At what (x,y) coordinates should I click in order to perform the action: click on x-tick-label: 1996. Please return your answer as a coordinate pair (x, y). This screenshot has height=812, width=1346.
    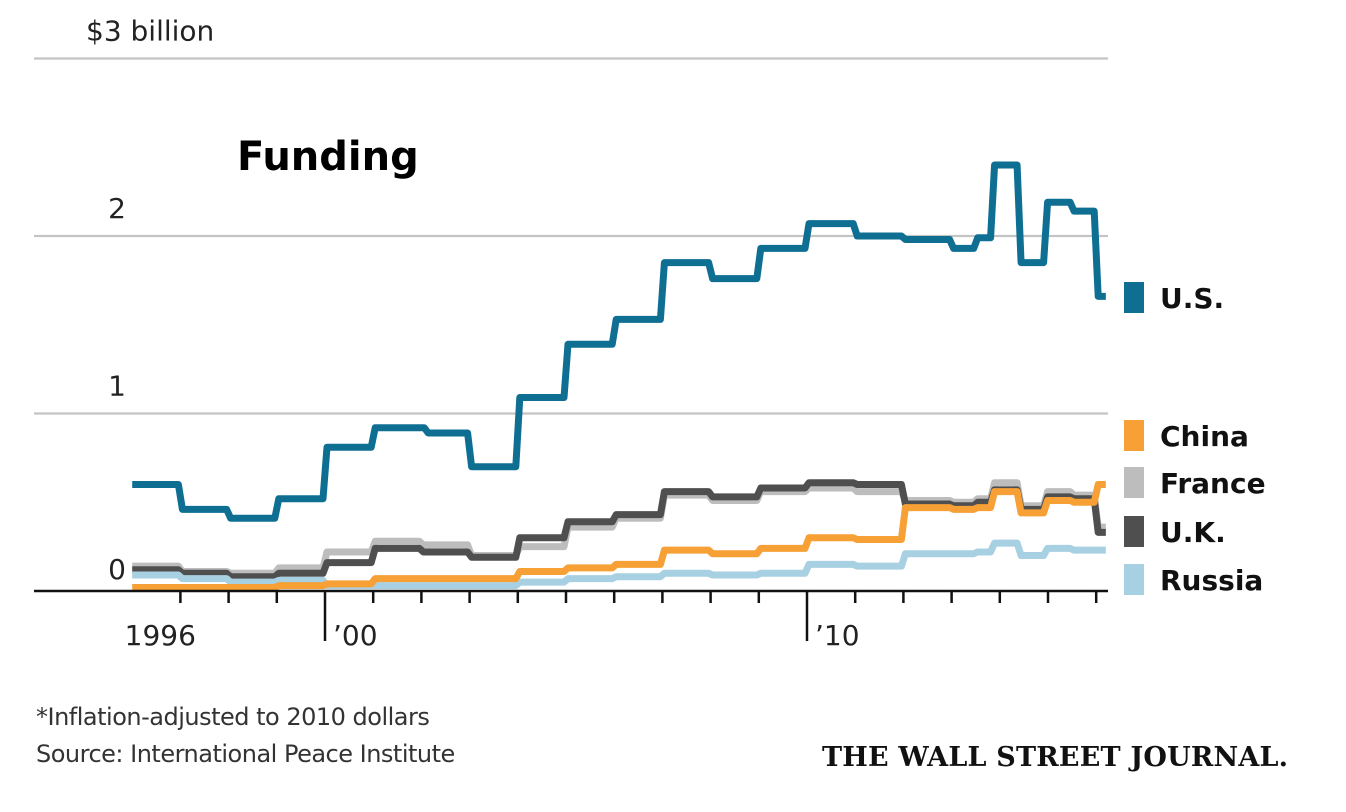
    Looking at the image, I should click on (160, 635).